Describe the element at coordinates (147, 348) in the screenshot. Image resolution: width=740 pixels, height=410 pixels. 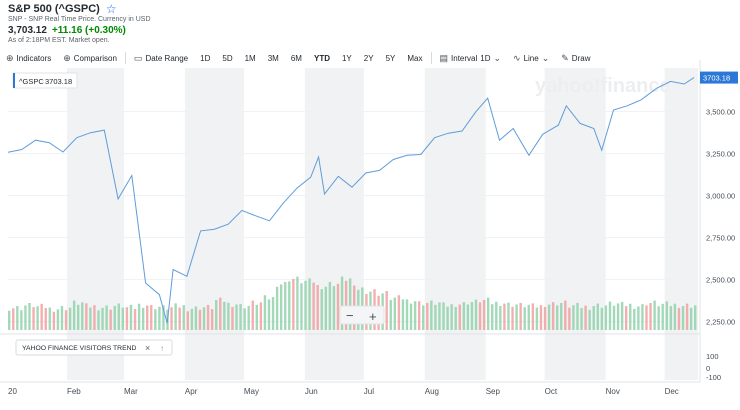
I see `close-icon: ×` at that location.